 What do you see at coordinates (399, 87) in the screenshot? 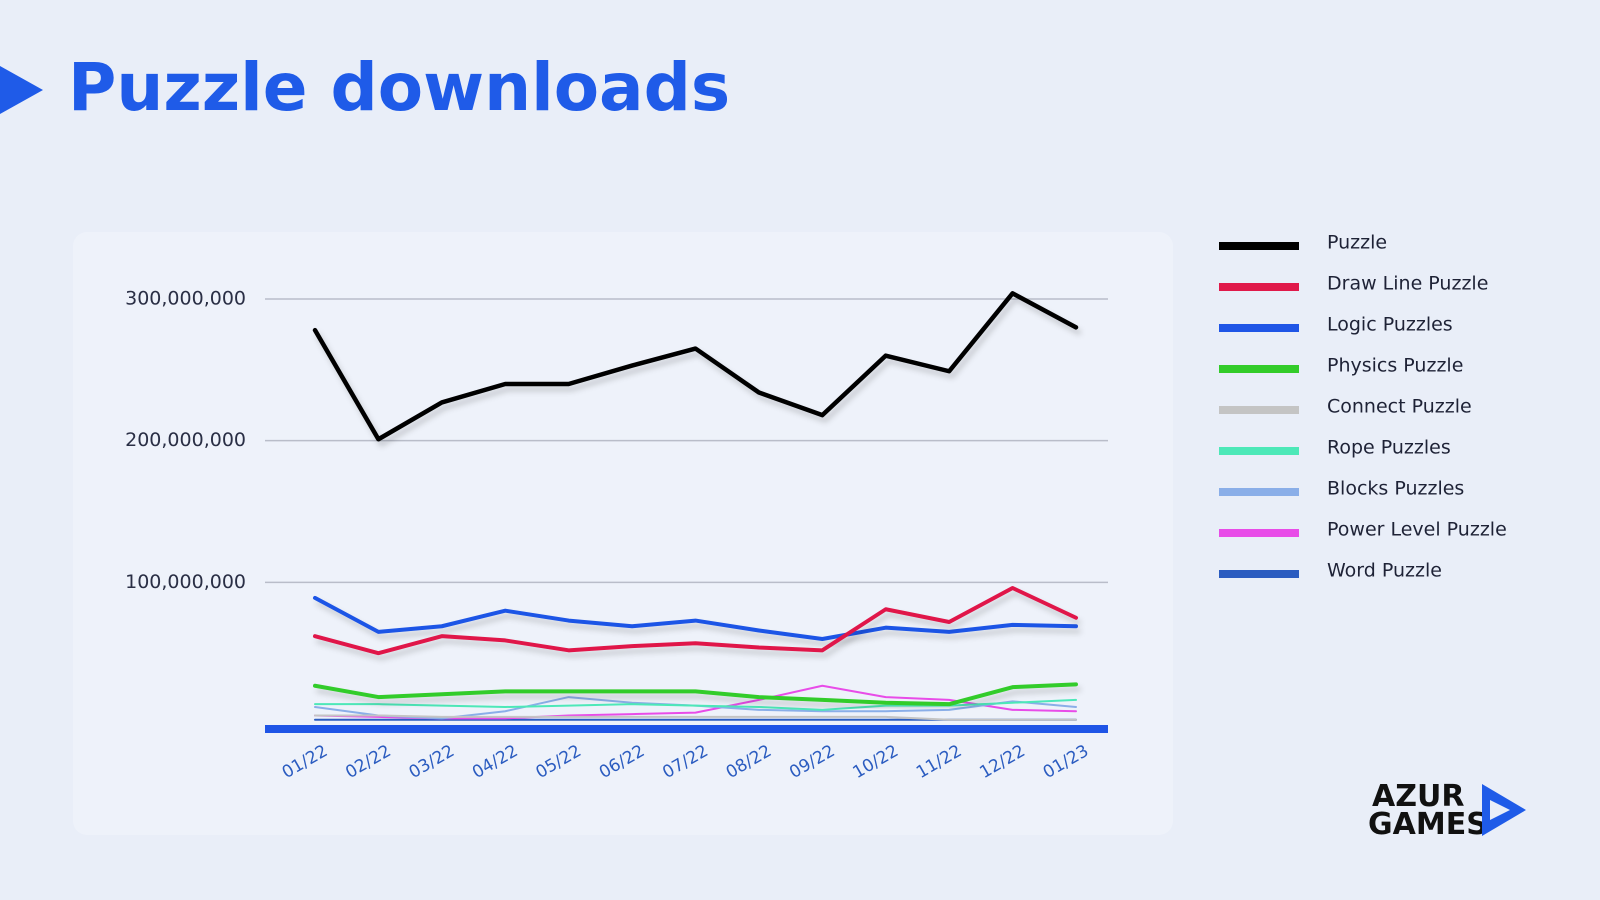
I see `page-title: Puzzle downloads` at bounding box center [399, 87].